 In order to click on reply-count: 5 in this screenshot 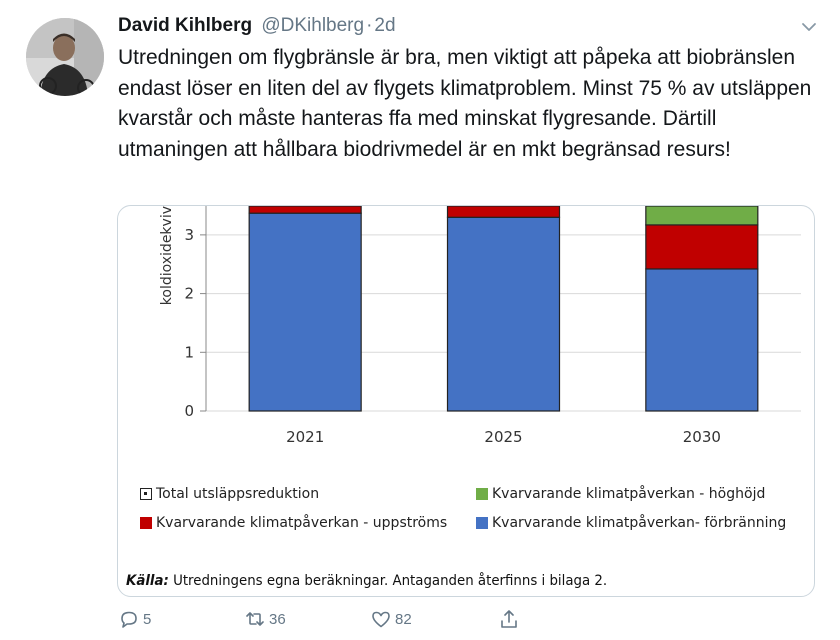, I will do `click(147, 619)`.